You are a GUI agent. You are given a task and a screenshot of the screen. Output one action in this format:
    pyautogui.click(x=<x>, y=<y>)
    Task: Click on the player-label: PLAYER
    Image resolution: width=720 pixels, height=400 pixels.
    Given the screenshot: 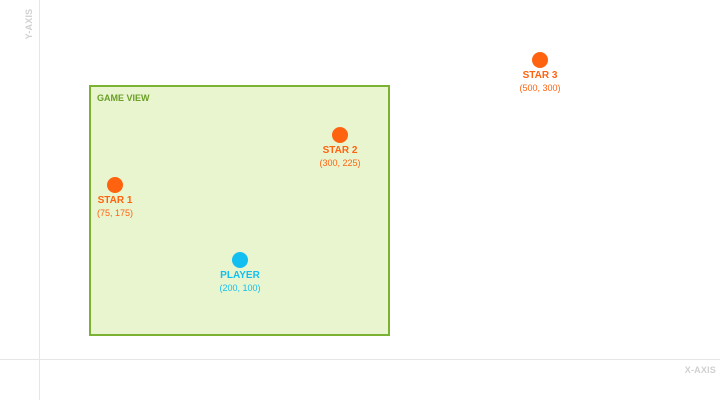 What is the action you would take?
    pyautogui.click(x=240, y=275)
    